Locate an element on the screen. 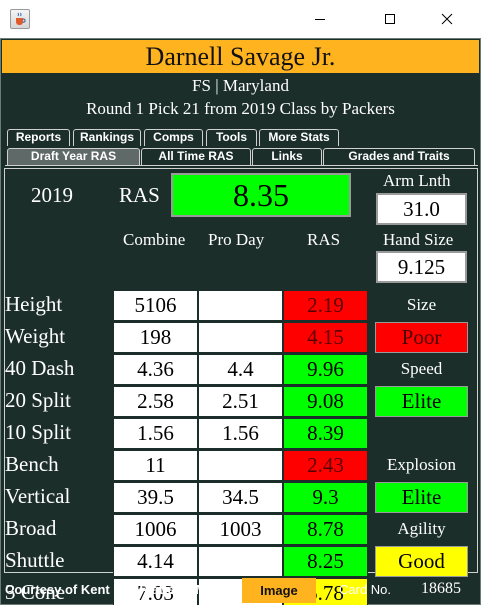 The image size is (481, 605). ras-value: 9.3 is located at coordinates (325, 497).